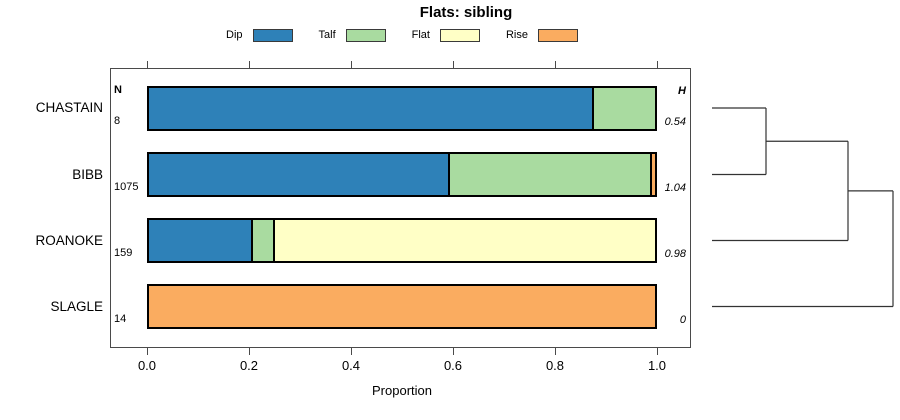  I want to click on bottom-tick-0.6, so click(453, 351).